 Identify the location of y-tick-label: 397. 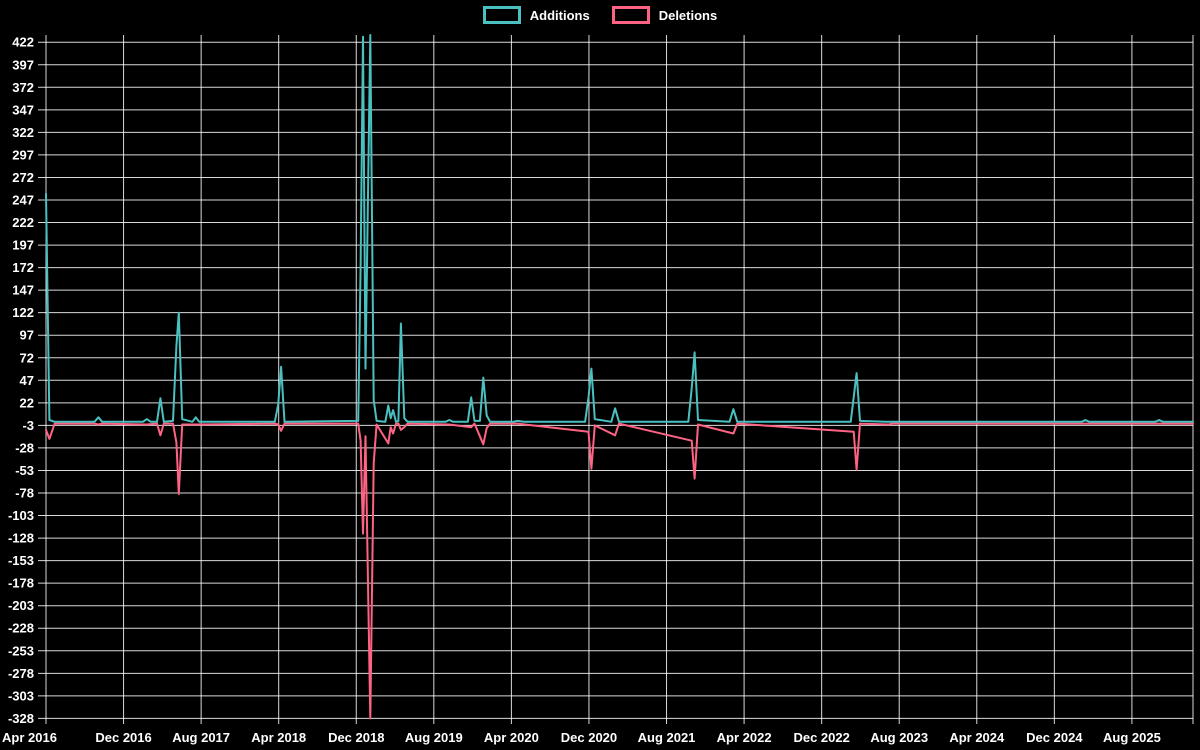
(23, 64).